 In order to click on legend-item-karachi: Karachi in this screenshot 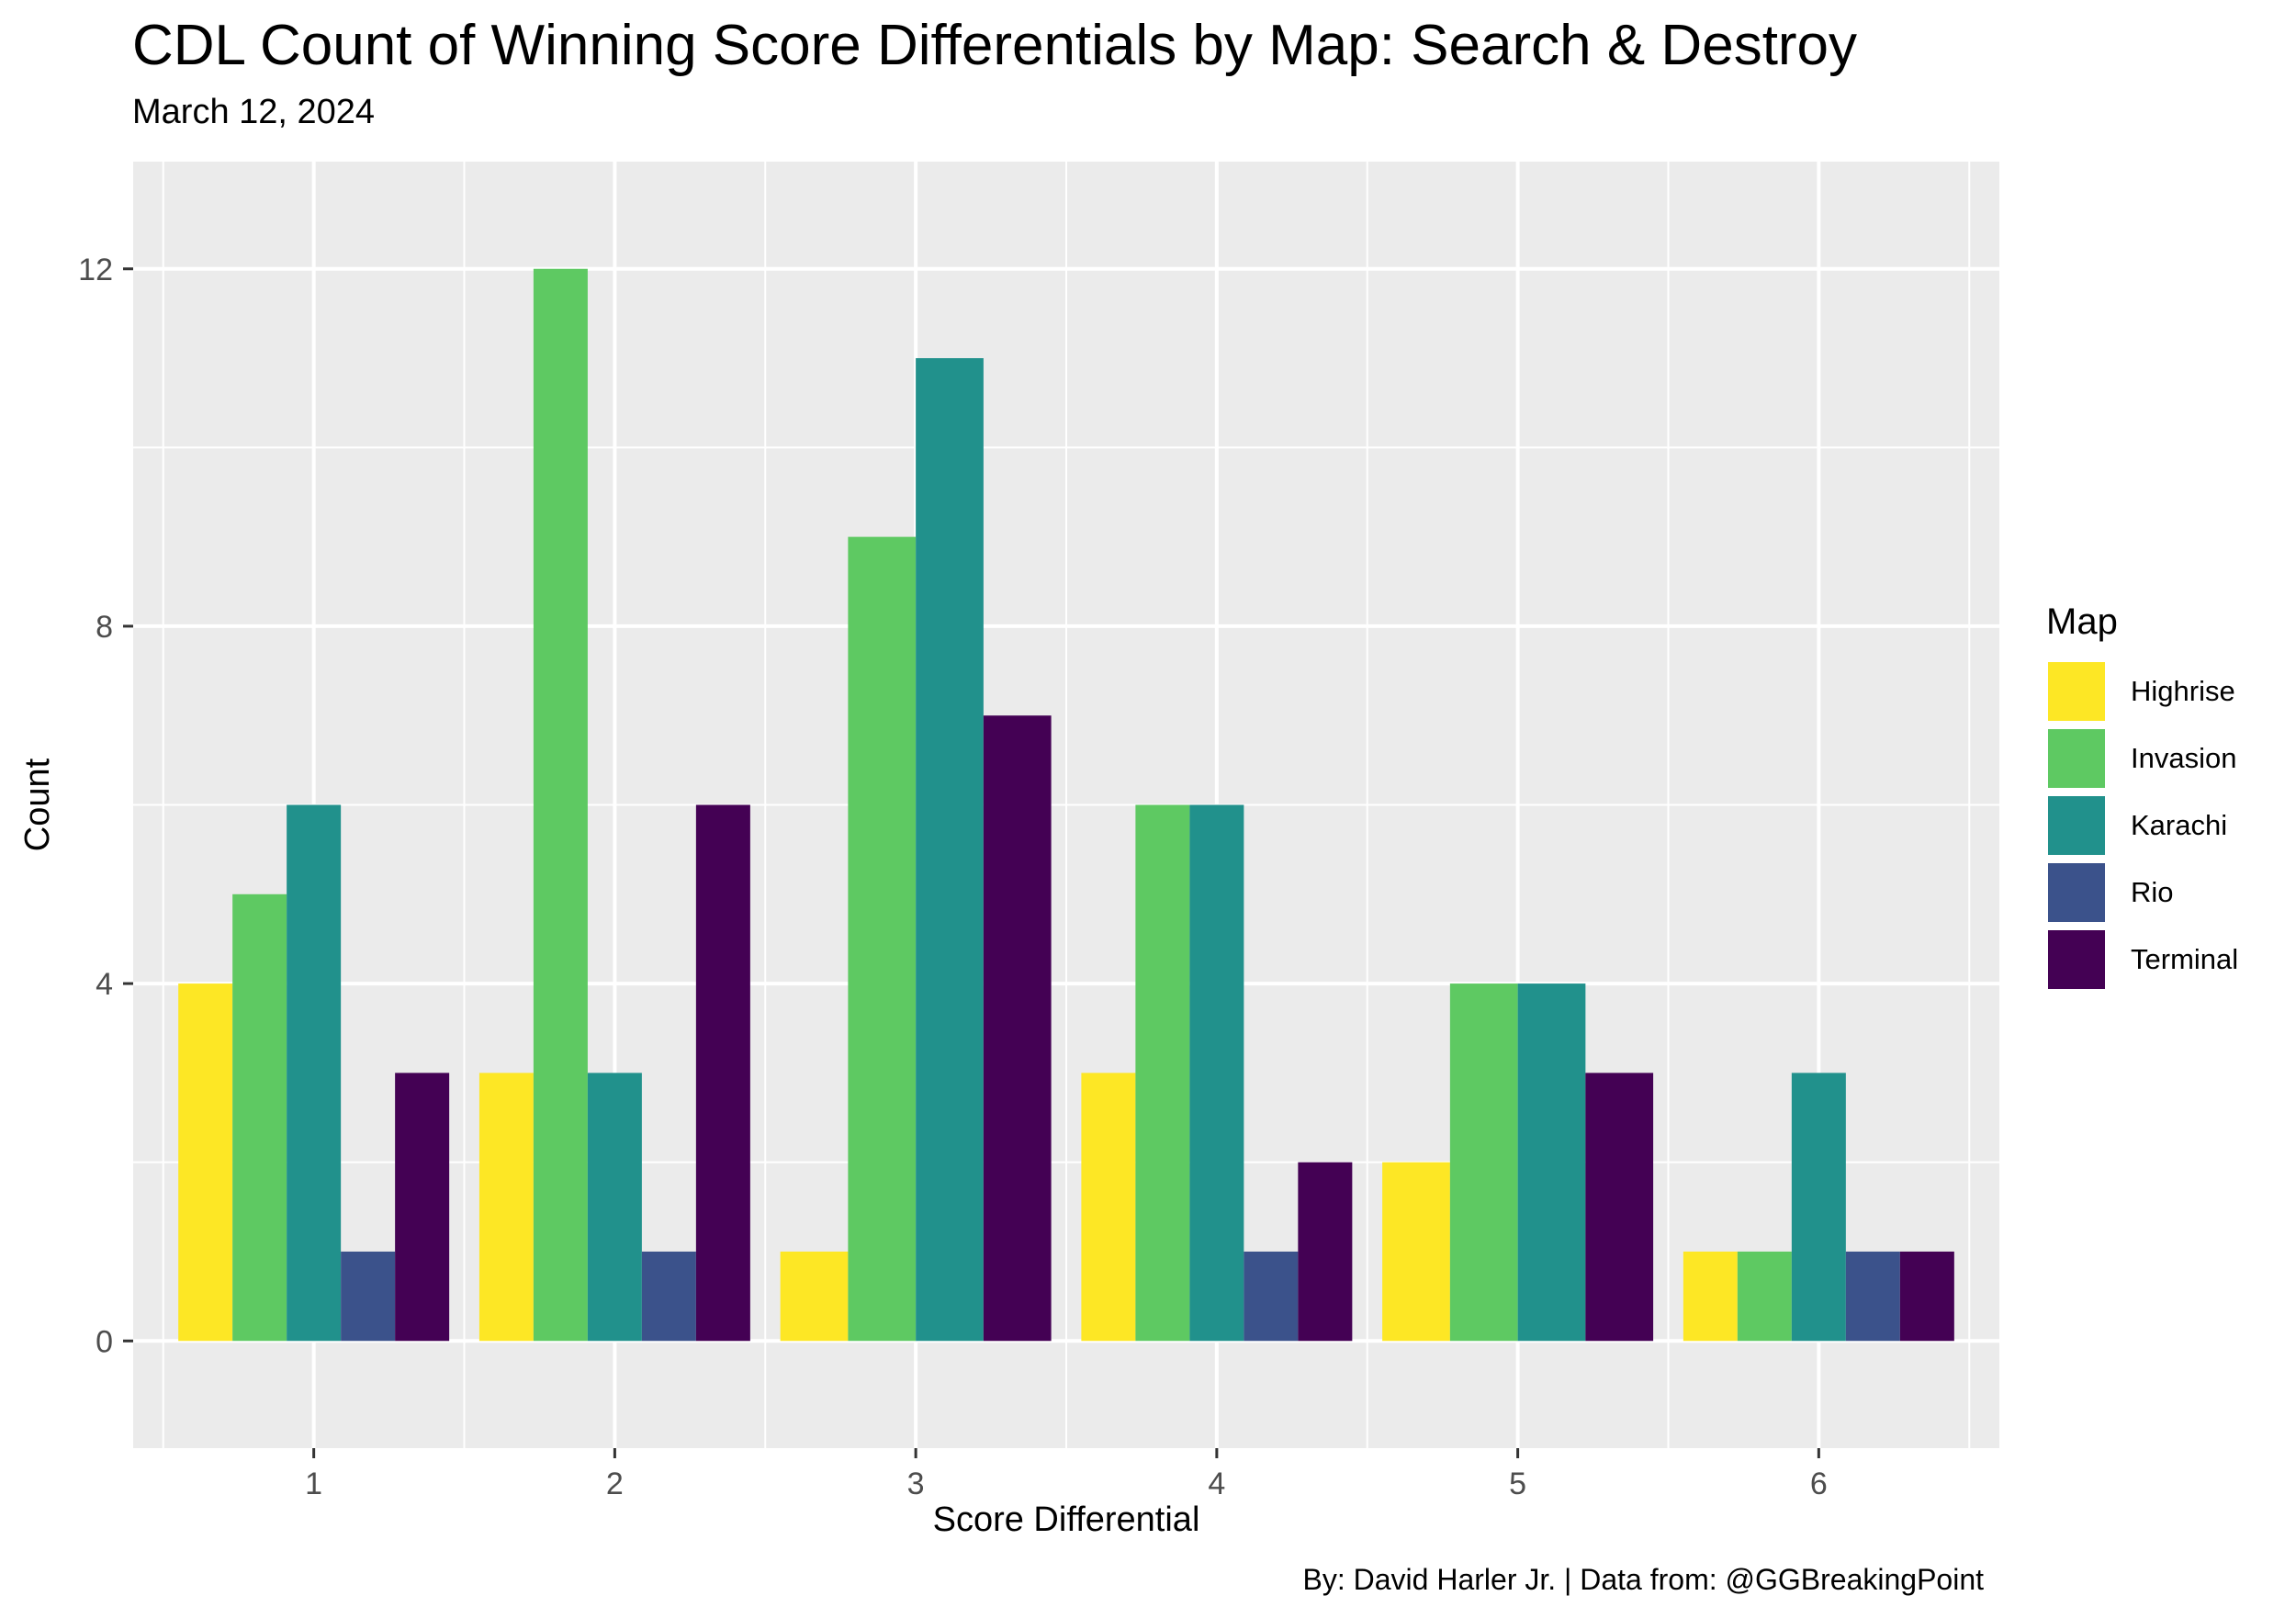, I will do `click(2142, 825)`.